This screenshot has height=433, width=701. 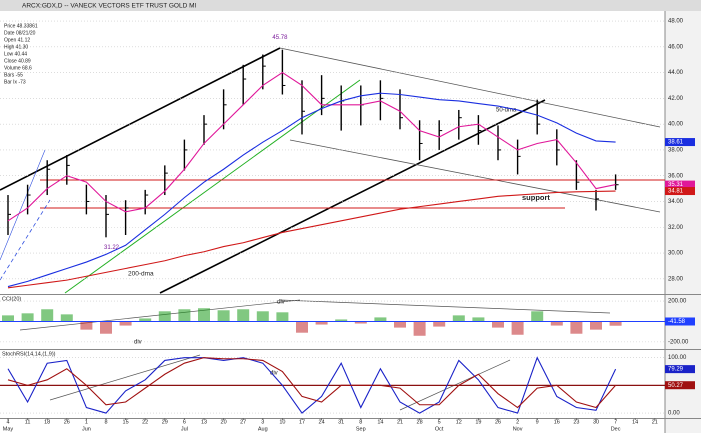 I want to click on month-label: Oct, so click(x=439, y=429).